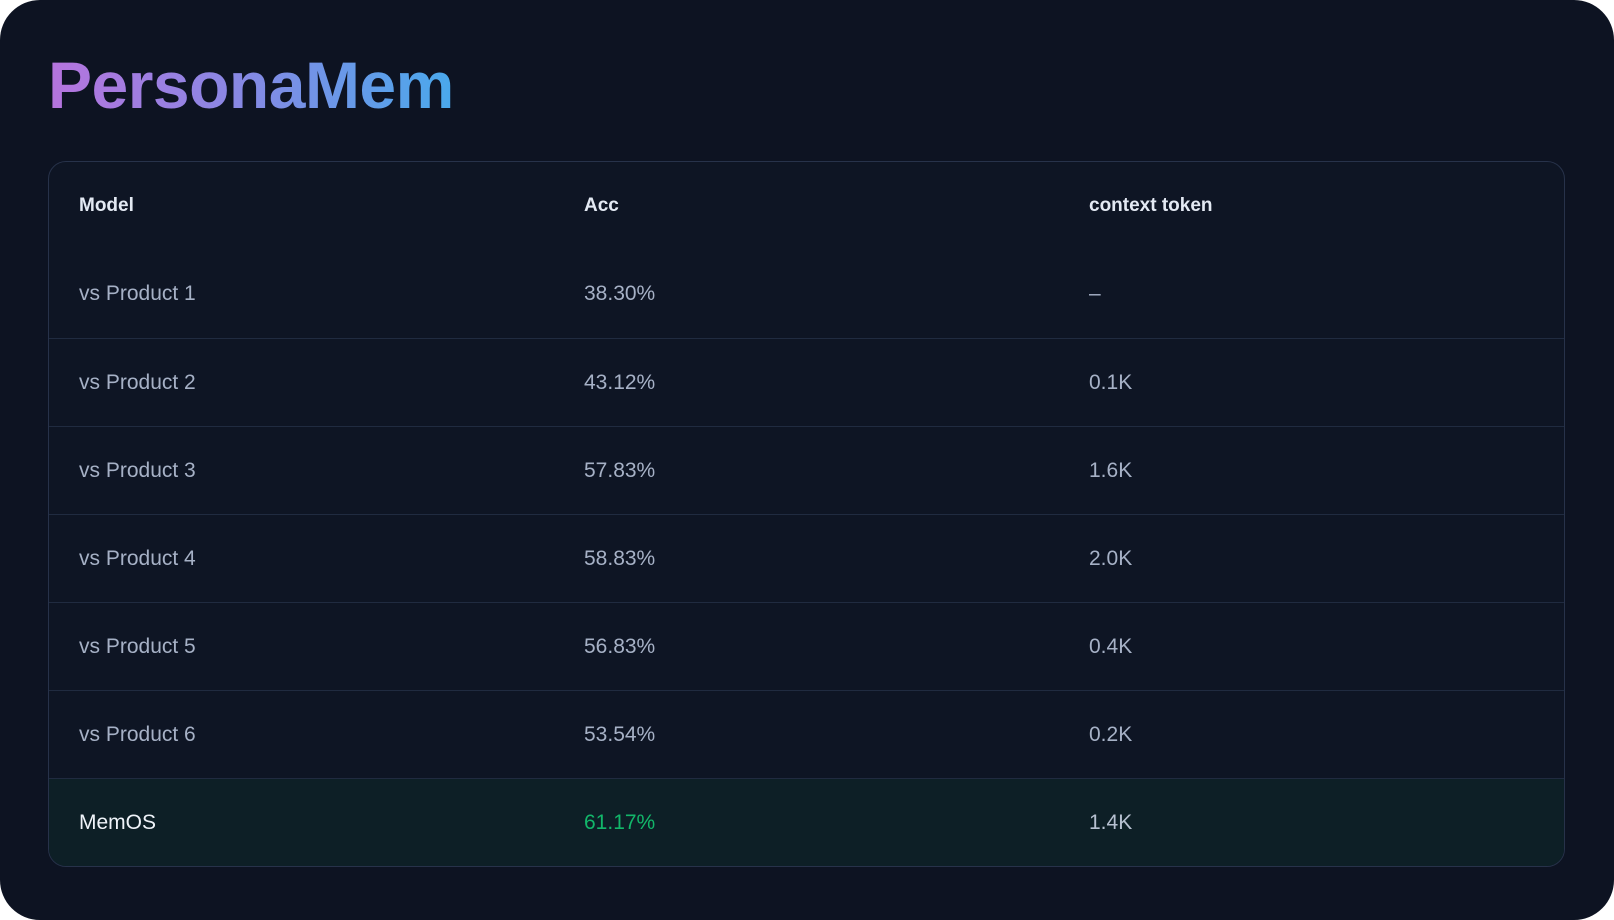  Describe the element at coordinates (1111, 646) in the screenshot. I see `context-token-cell: 0.4K` at that location.